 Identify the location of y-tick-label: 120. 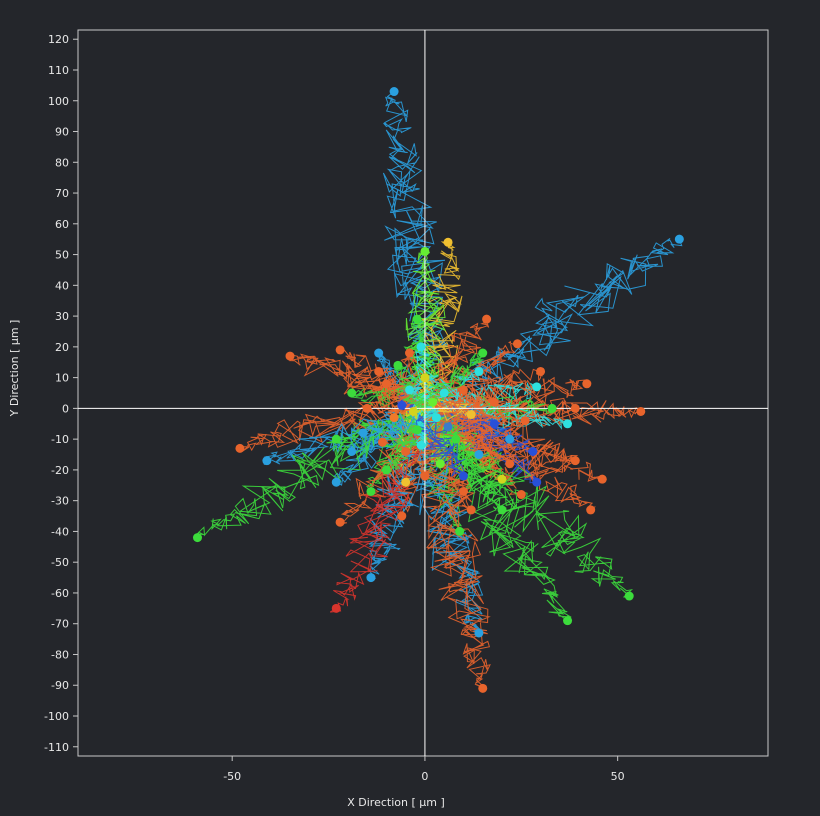
(58, 39).